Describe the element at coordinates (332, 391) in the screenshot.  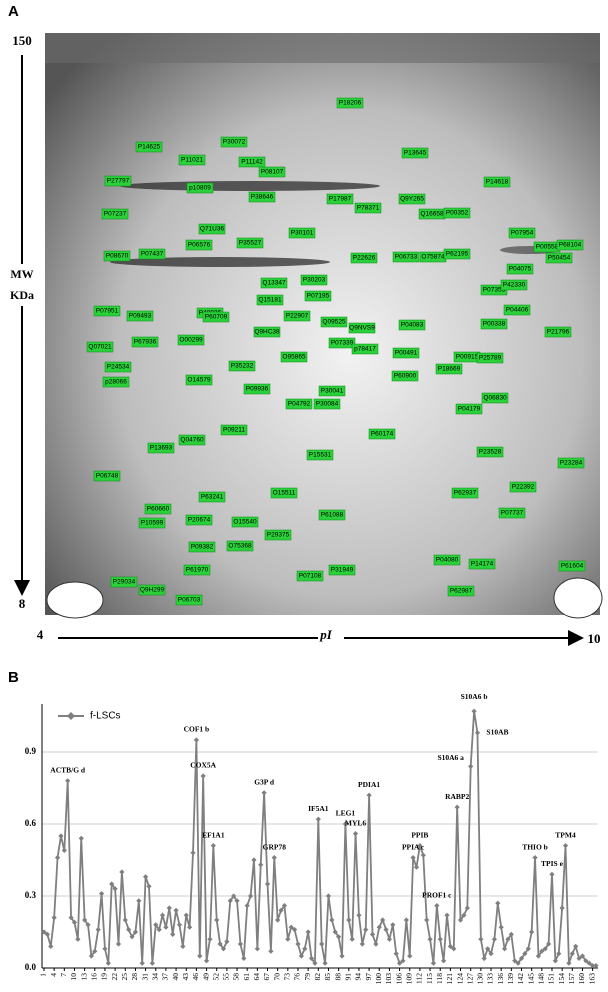
I see `protein-label: P30041` at that location.